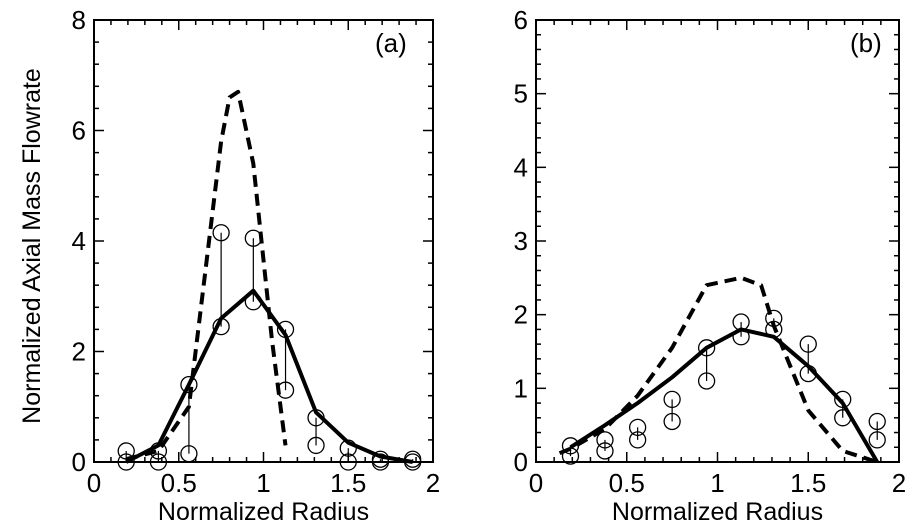 This screenshot has width=911, height=529. I want to click on y-tick-label: 8, so click(79, 20).